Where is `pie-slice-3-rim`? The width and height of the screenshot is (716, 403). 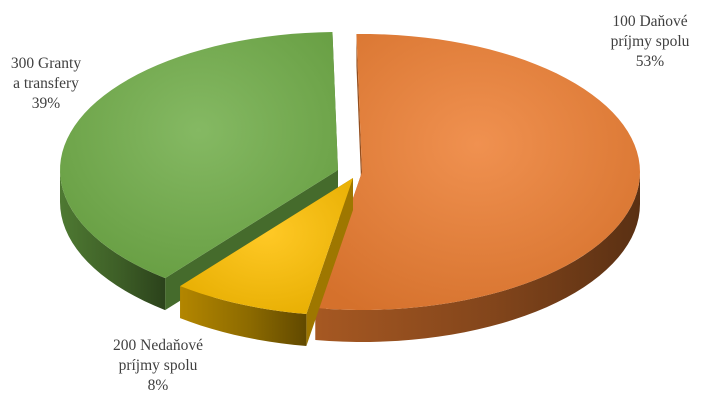 pie-slice-3-rim is located at coordinates (113, 240).